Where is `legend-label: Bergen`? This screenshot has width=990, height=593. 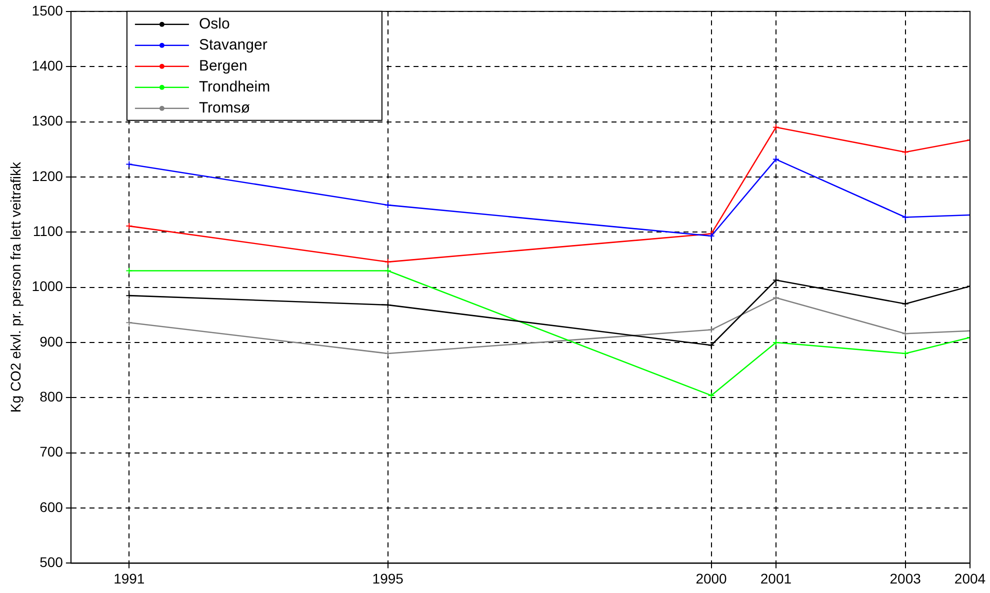 legend-label: Bergen is located at coordinates (223, 66).